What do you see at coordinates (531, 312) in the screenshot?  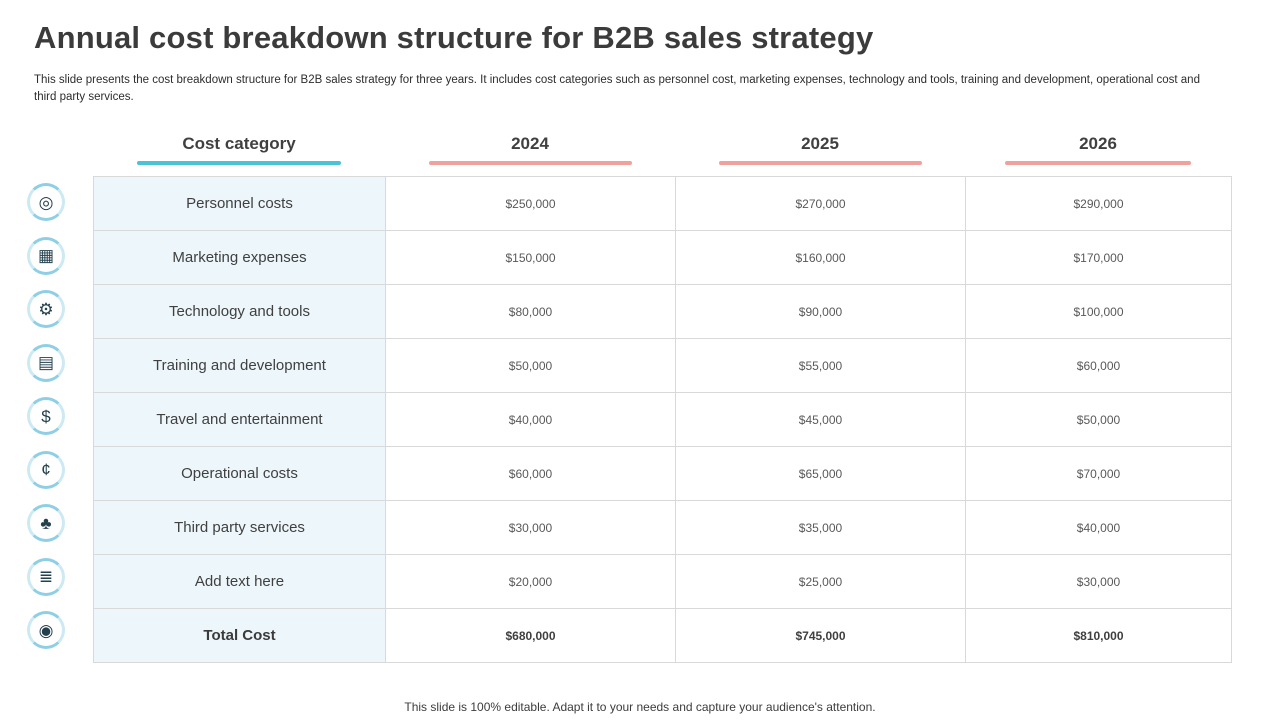 I see `table-cell-2024: $80,000` at bounding box center [531, 312].